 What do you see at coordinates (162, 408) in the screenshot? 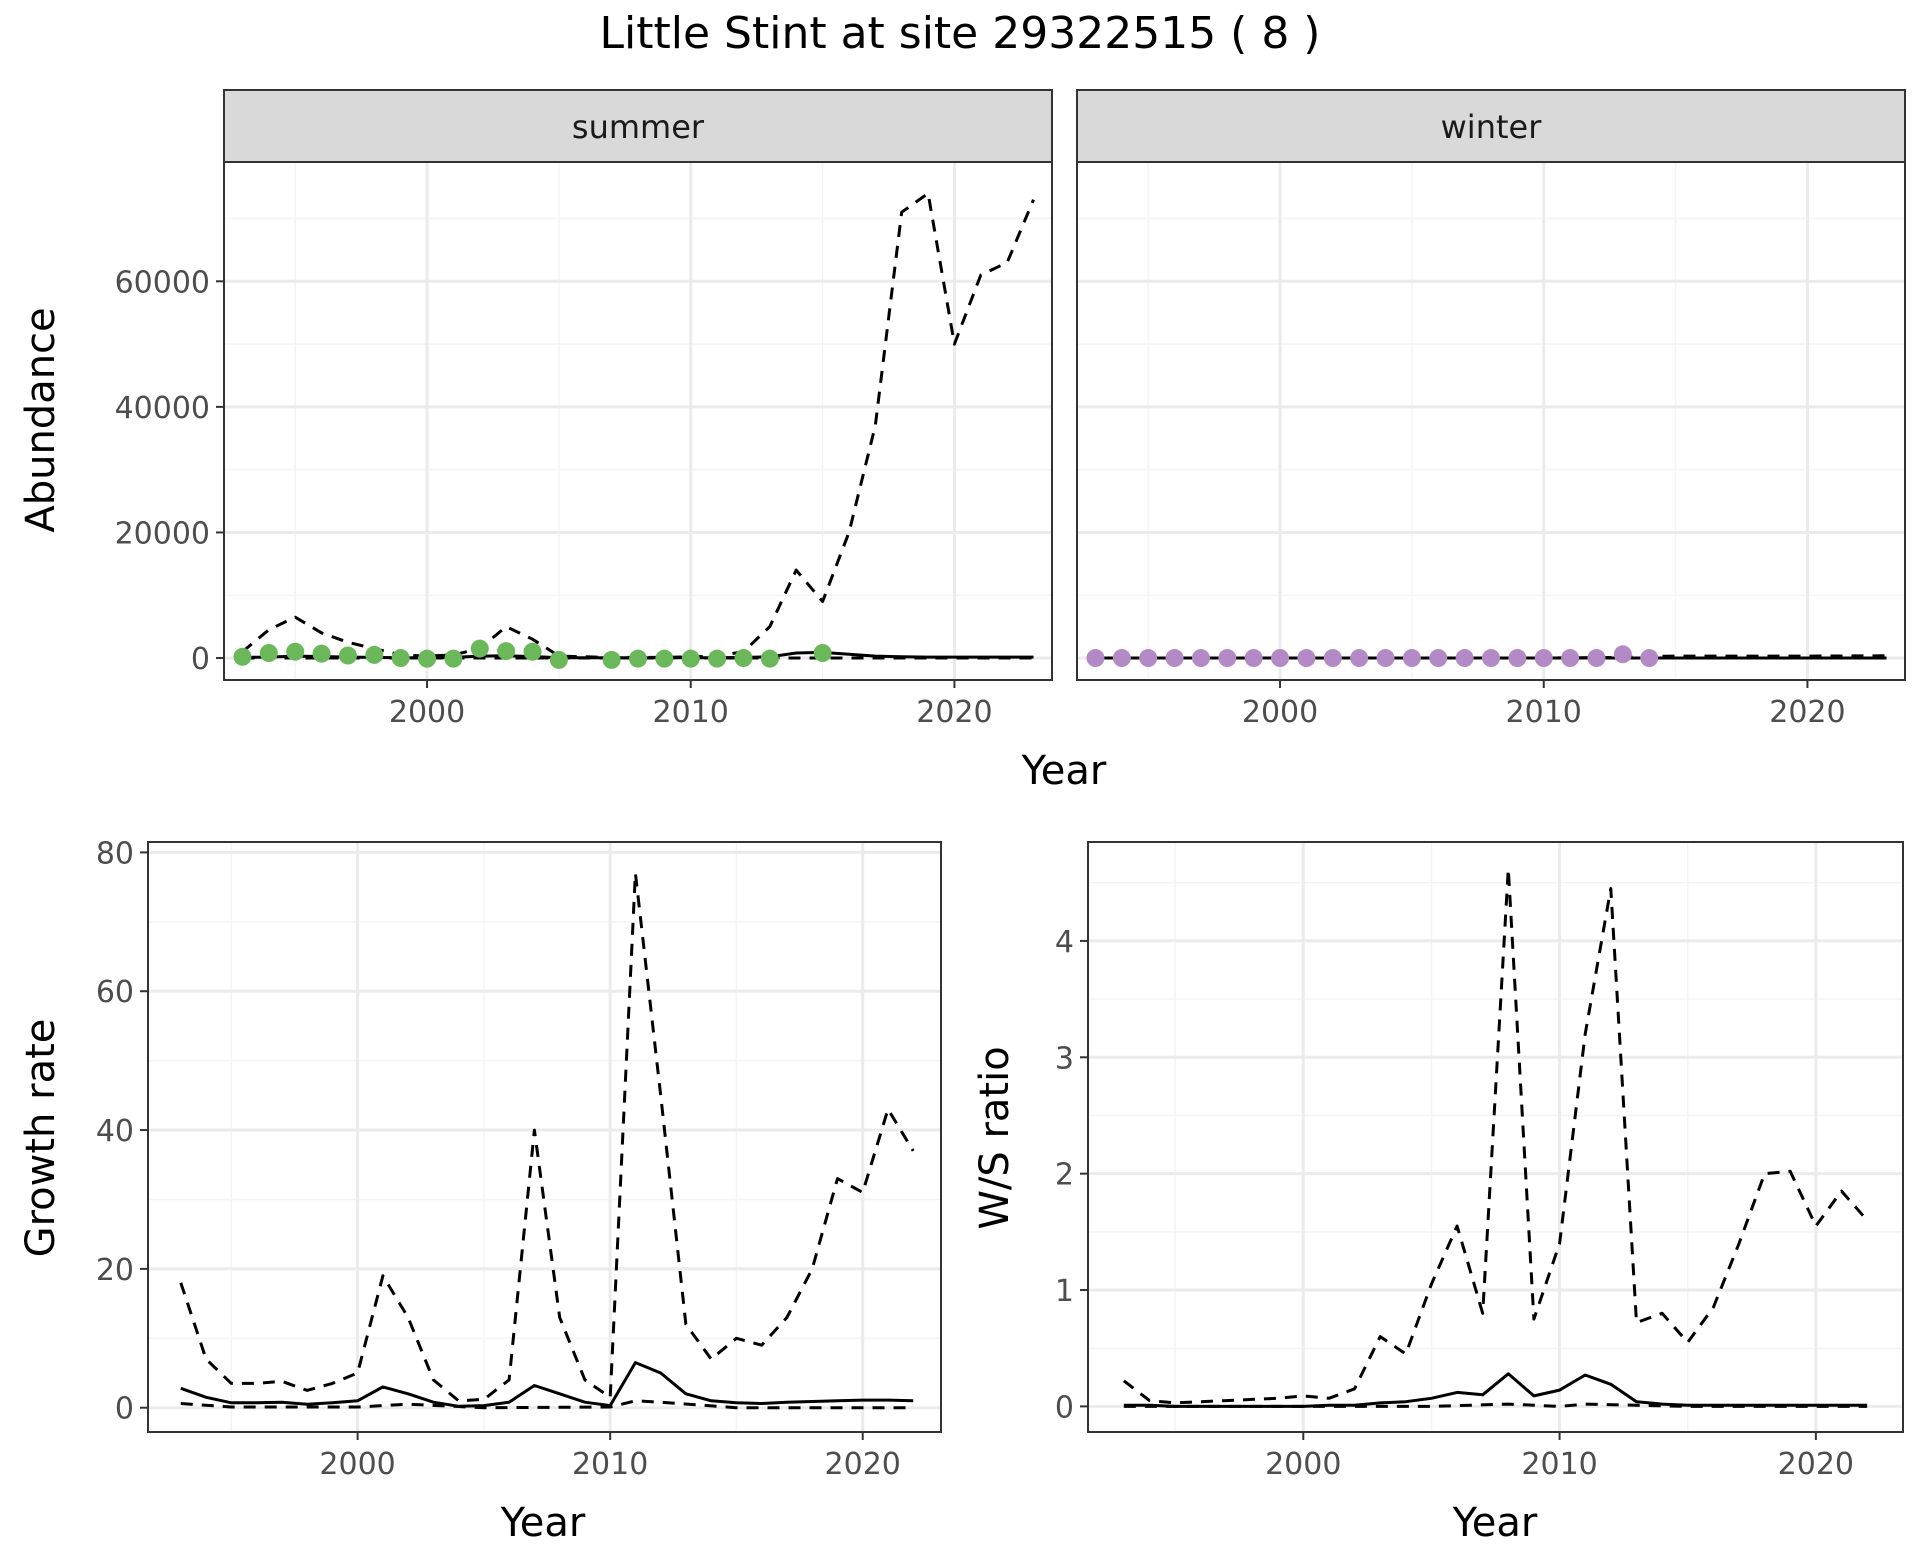
I see `y-tick-label: 40000` at bounding box center [162, 408].